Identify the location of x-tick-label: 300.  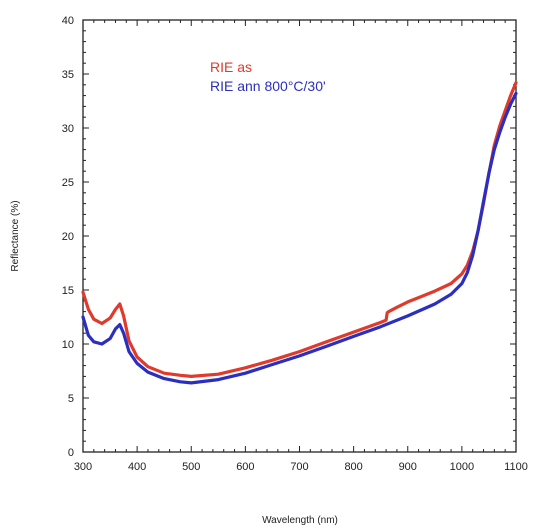
(83, 467).